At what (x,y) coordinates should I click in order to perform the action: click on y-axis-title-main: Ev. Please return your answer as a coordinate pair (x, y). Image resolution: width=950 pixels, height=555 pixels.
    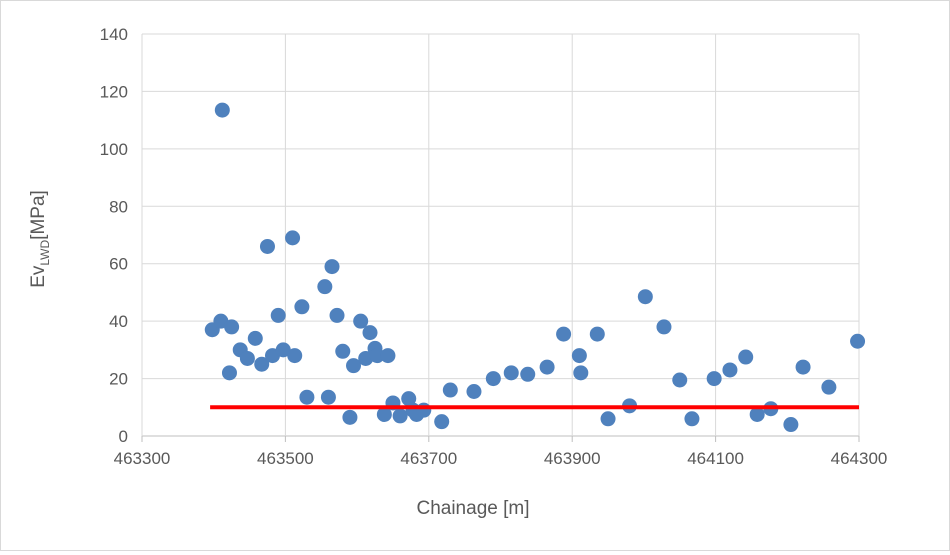
    Looking at the image, I should click on (38, 276).